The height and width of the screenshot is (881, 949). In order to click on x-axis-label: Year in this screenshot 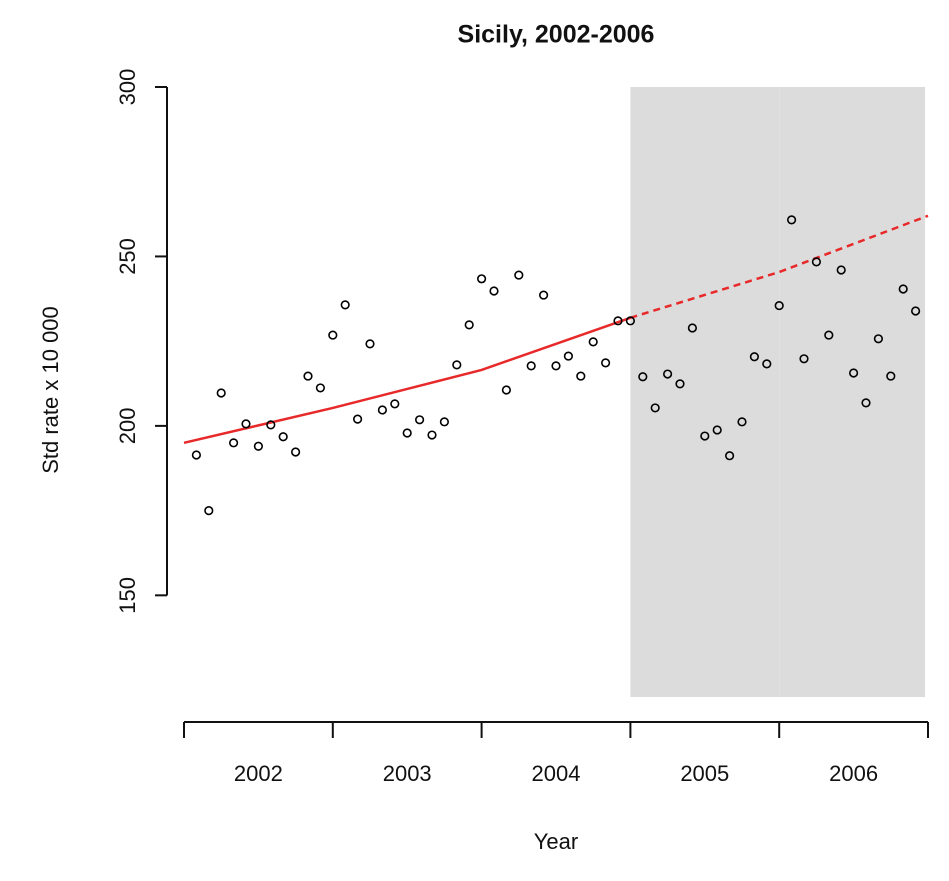, I will do `click(556, 841)`.